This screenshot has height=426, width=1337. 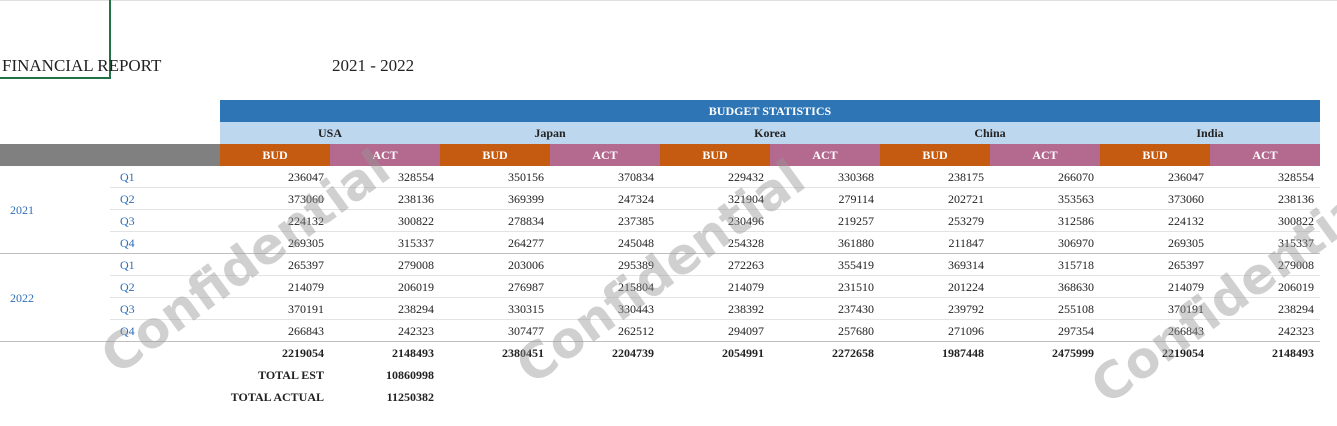 I want to click on total-cell: 2054991, so click(x=743, y=353).